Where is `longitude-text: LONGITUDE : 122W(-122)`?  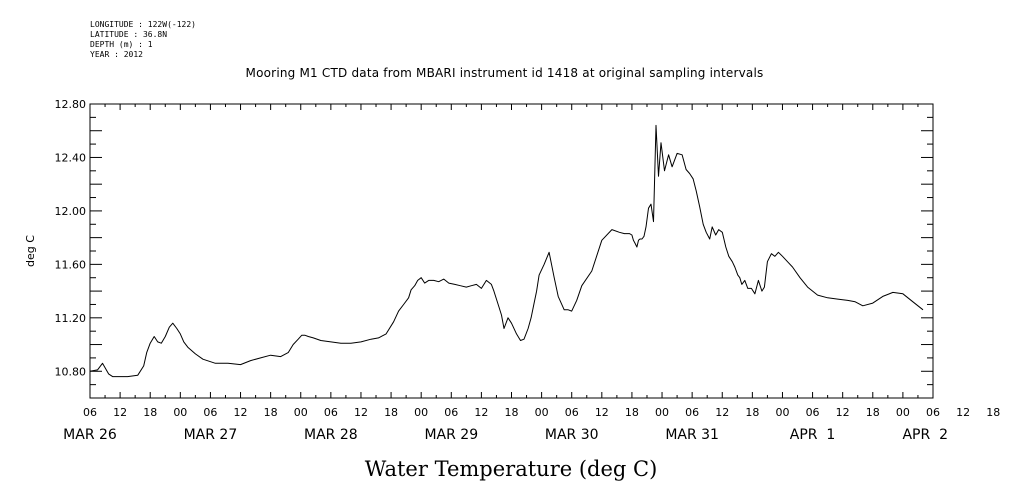 longitude-text: LONGITUDE : 122W(-122) is located at coordinates (143, 24).